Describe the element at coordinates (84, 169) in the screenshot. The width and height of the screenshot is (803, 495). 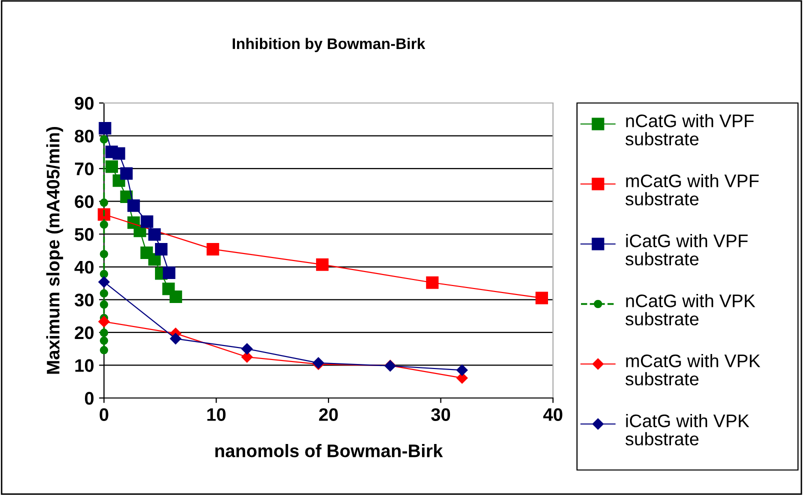
I see `y-tick-label: 70` at that location.